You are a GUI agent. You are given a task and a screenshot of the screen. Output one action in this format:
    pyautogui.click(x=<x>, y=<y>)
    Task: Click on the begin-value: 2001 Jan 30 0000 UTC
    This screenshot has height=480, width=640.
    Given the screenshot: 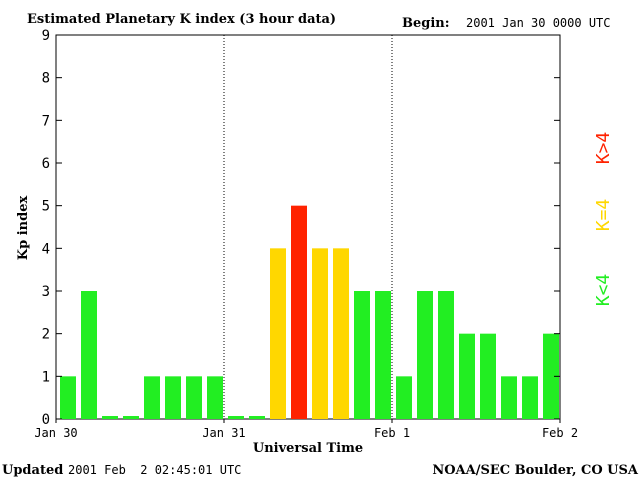 What is the action you would take?
    pyautogui.click(x=538, y=23)
    